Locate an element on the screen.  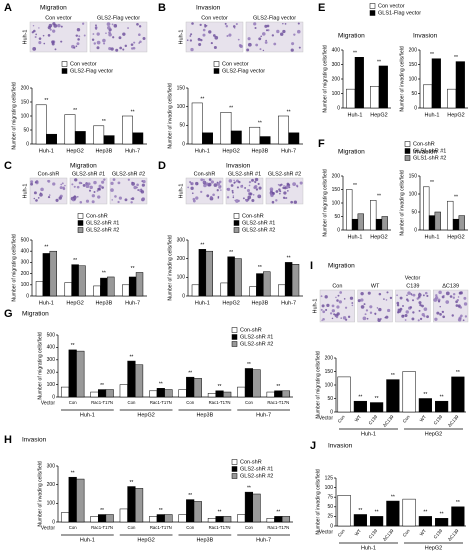
image-header: Vector is located at coordinates (413, 278).